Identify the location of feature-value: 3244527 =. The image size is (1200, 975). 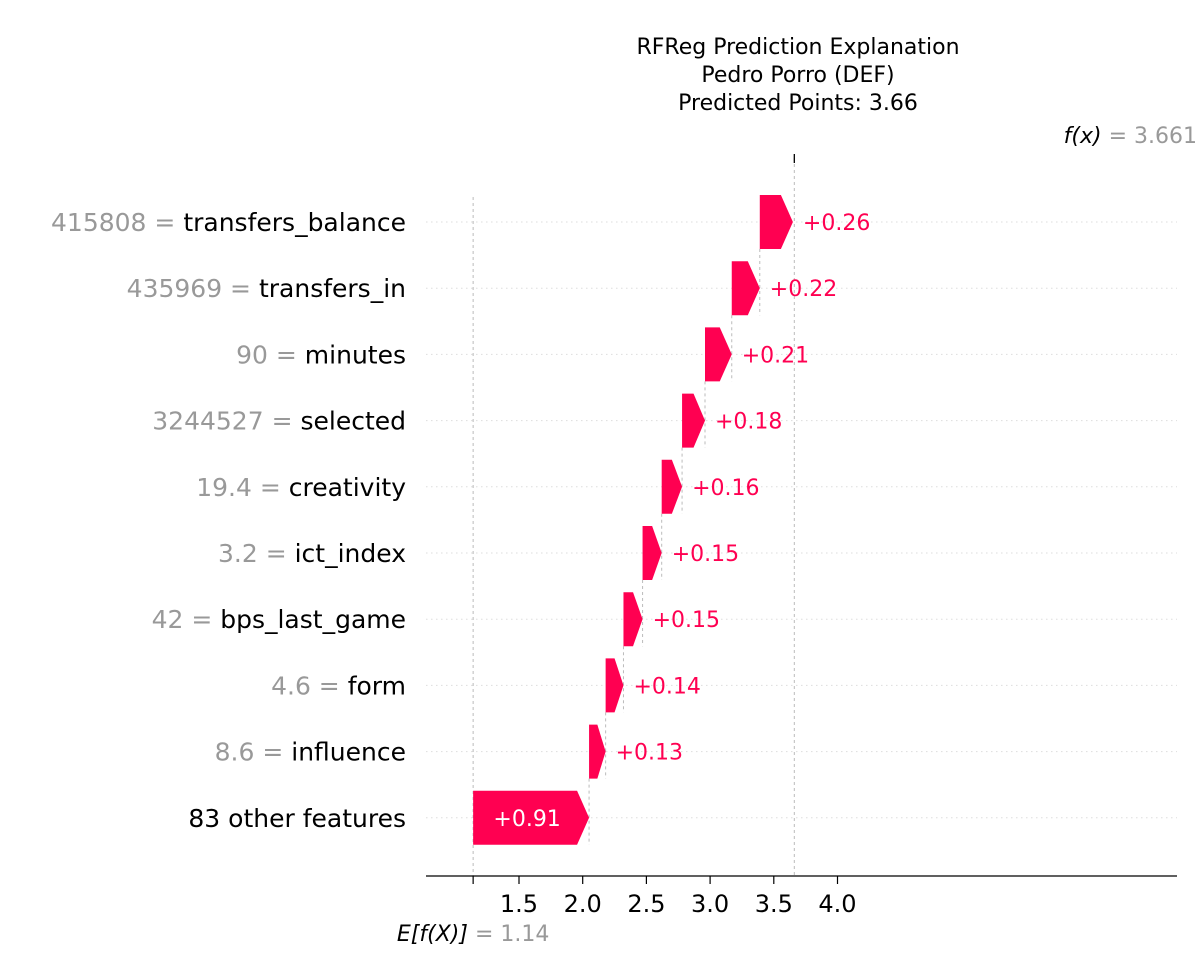
(226, 421).